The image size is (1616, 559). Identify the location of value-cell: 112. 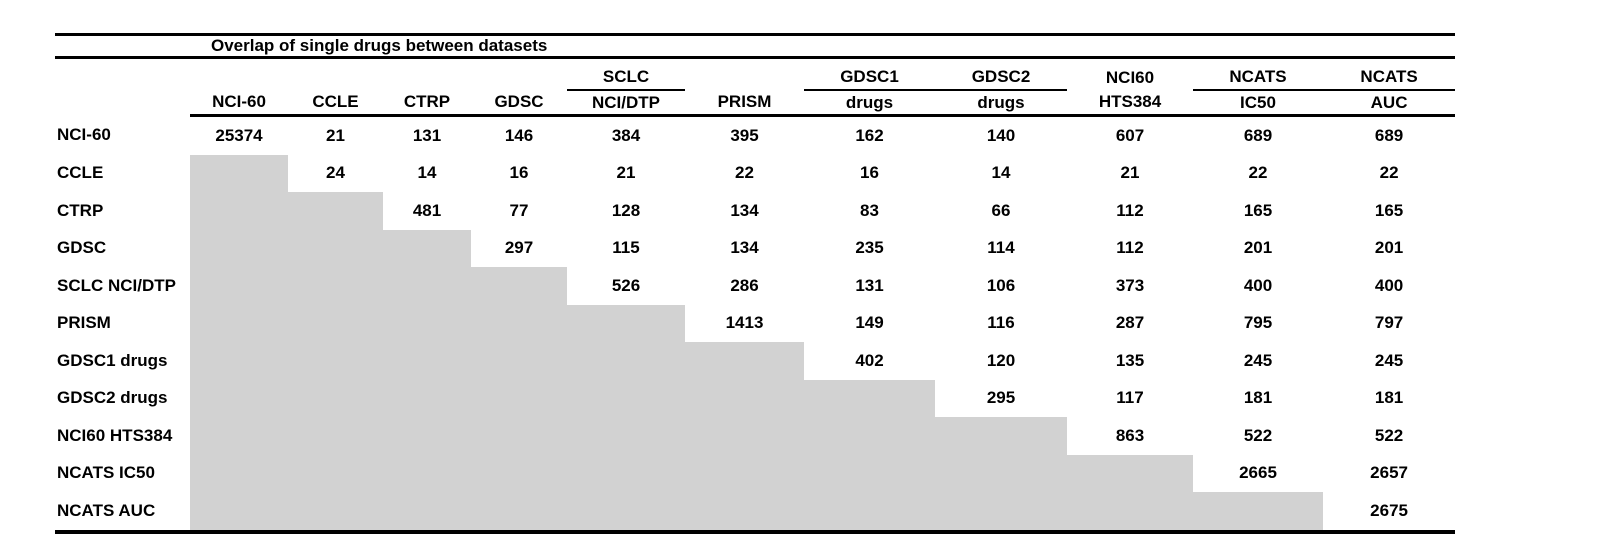
(1130, 248).